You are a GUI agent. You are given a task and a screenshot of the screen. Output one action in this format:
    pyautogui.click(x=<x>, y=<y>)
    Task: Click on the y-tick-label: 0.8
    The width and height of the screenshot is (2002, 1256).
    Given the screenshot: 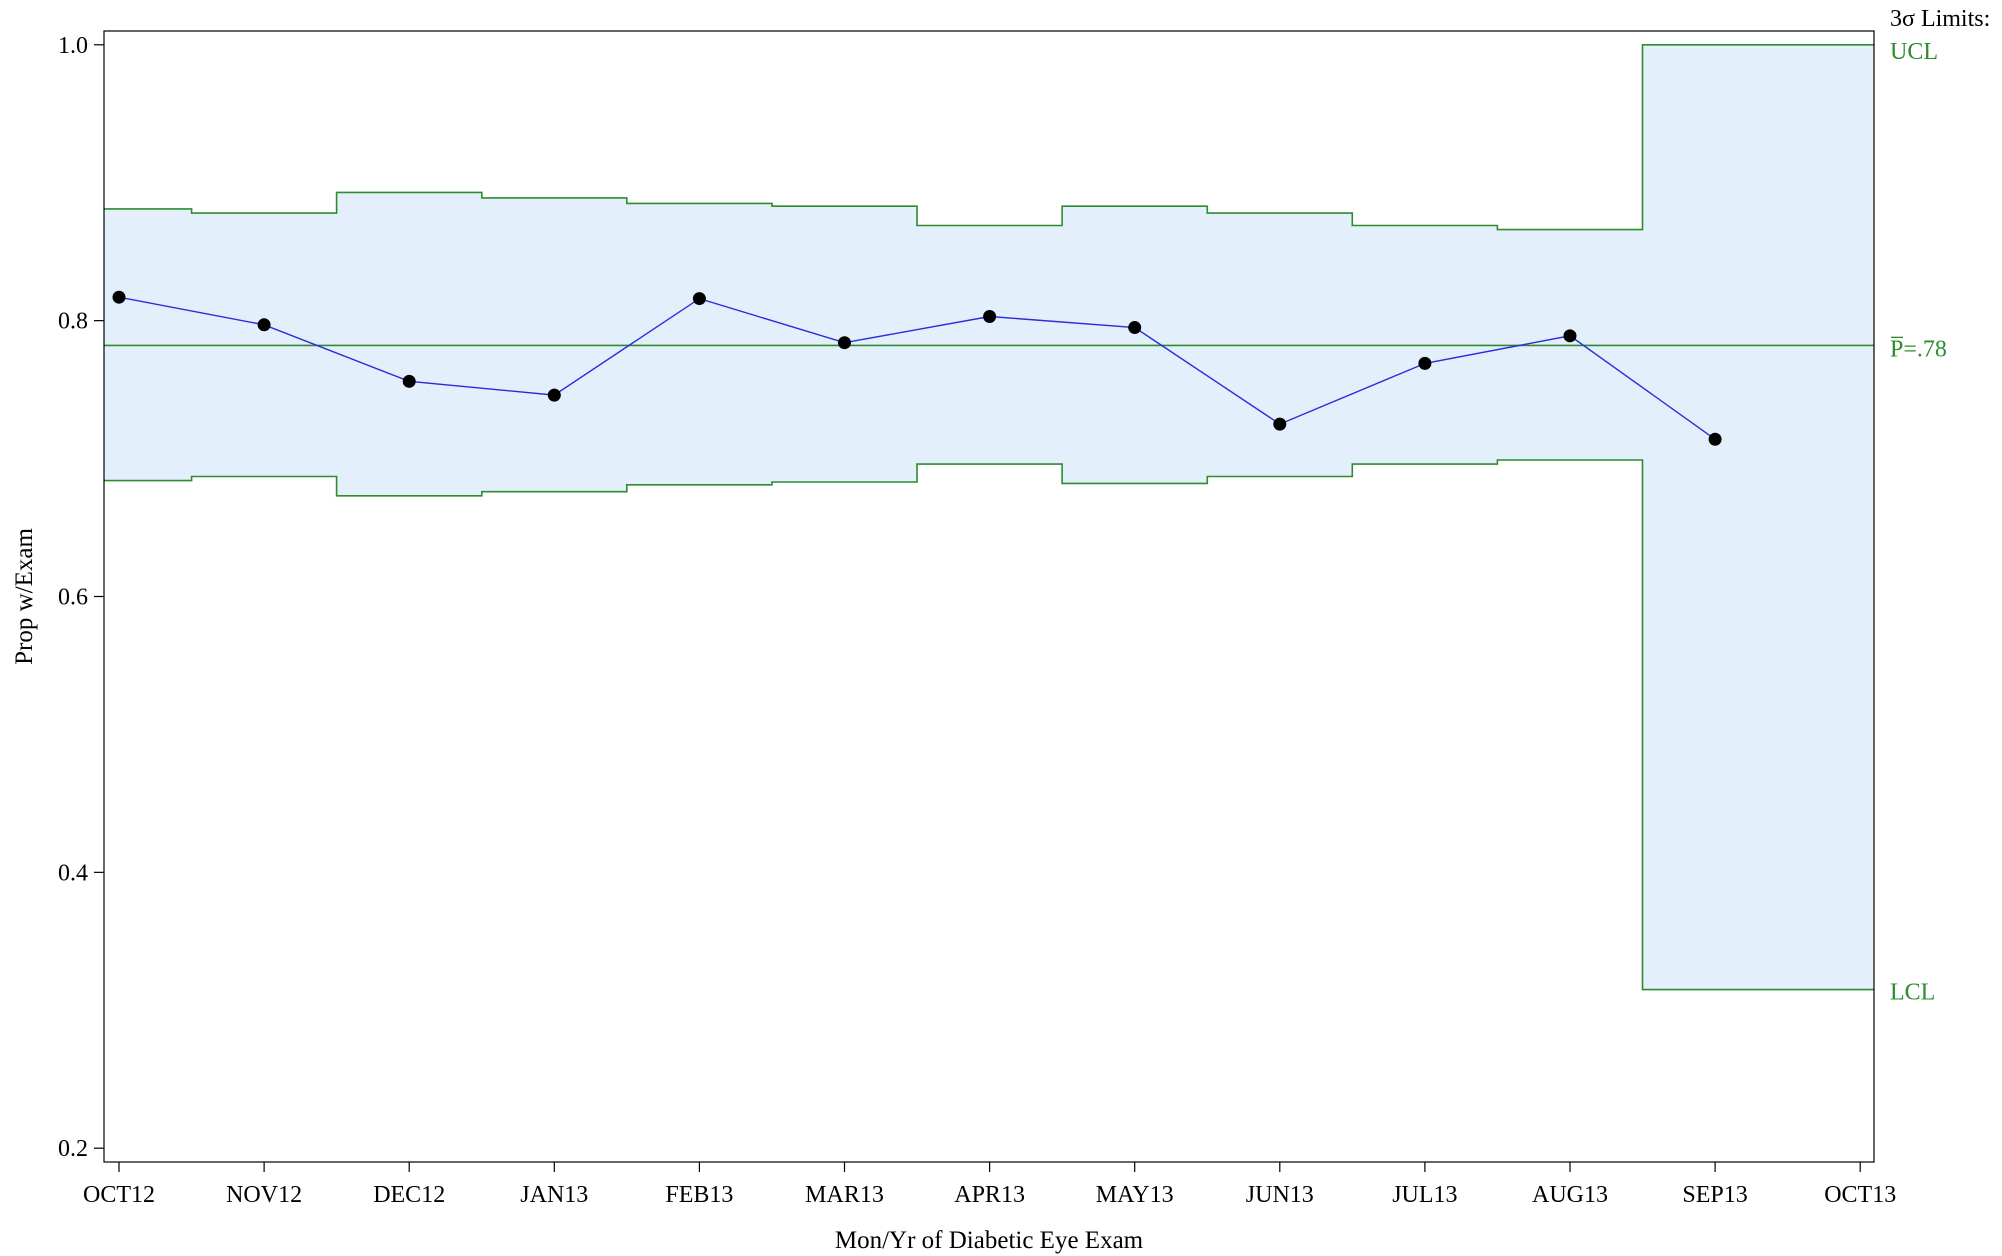 What is the action you would take?
    pyautogui.click(x=73, y=322)
    